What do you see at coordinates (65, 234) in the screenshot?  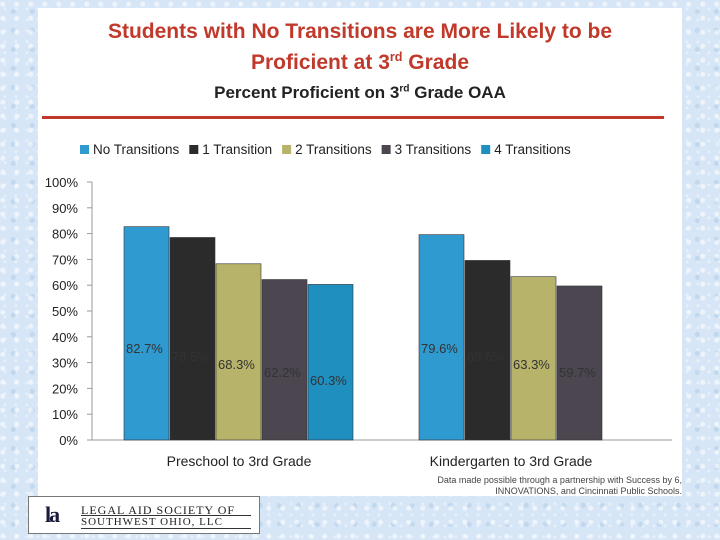 I see `y-tick-label: 80%` at bounding box center [65, 234].